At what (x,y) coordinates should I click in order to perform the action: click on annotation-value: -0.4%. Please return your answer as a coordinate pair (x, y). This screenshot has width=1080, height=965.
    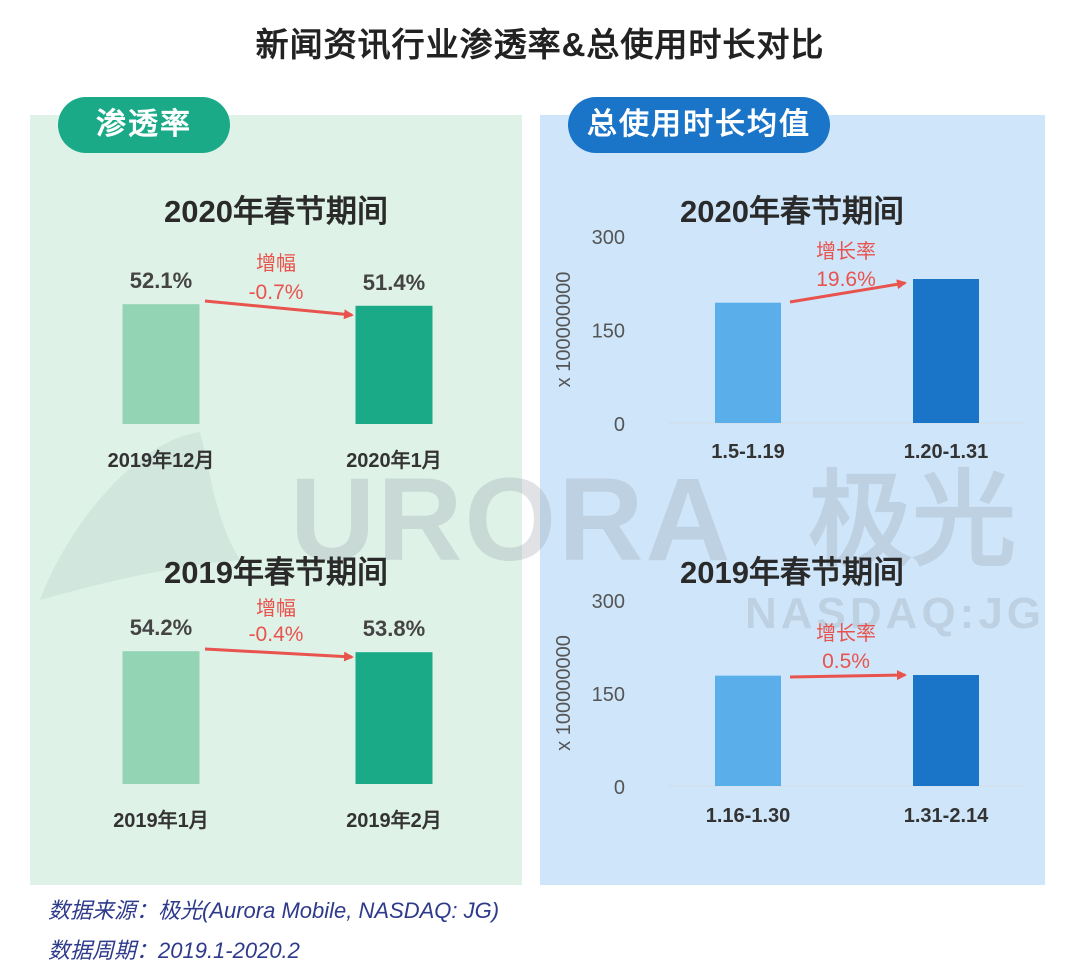
    Looking at the image, I should click on (276, 634).